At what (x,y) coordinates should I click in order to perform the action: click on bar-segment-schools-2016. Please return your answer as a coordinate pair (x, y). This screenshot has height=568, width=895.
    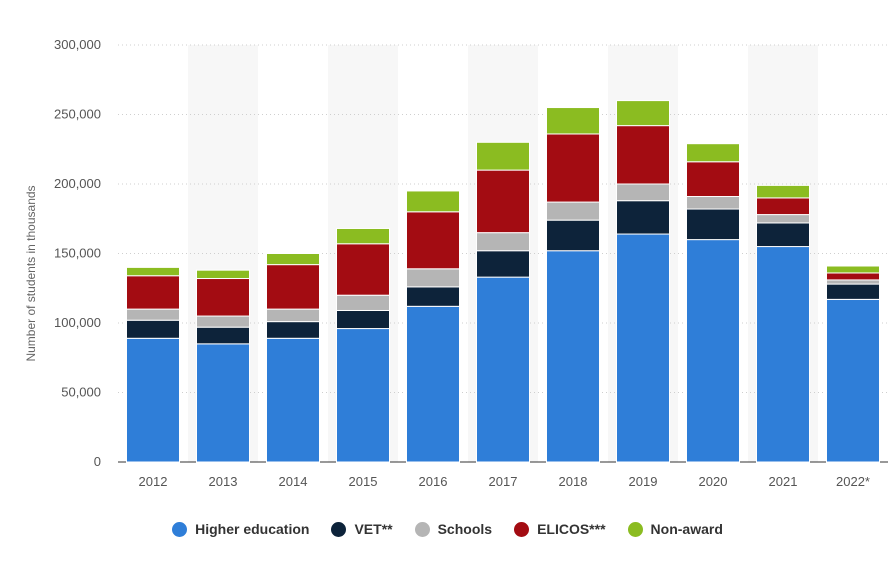
    Looking at the image, I should click on (433, 278).